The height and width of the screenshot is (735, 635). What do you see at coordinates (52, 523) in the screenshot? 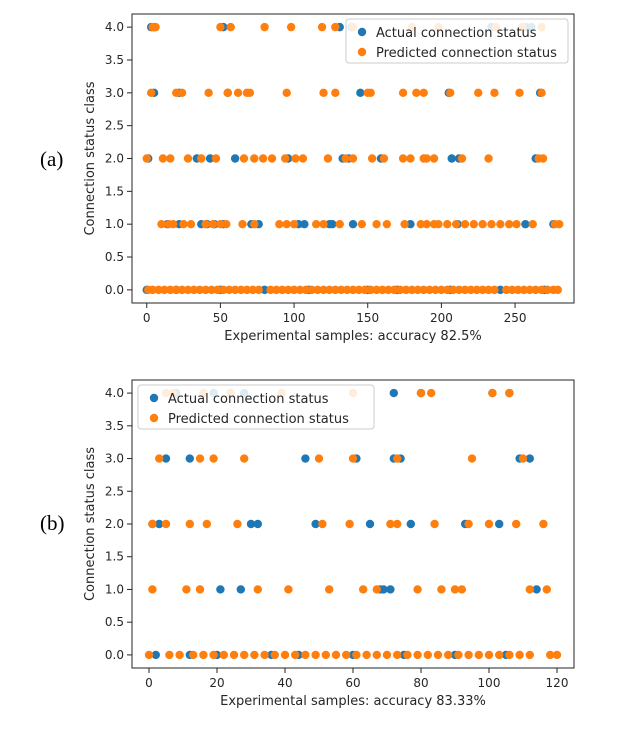
I see `panel-label: (b)` at bounding box center [52, 523].